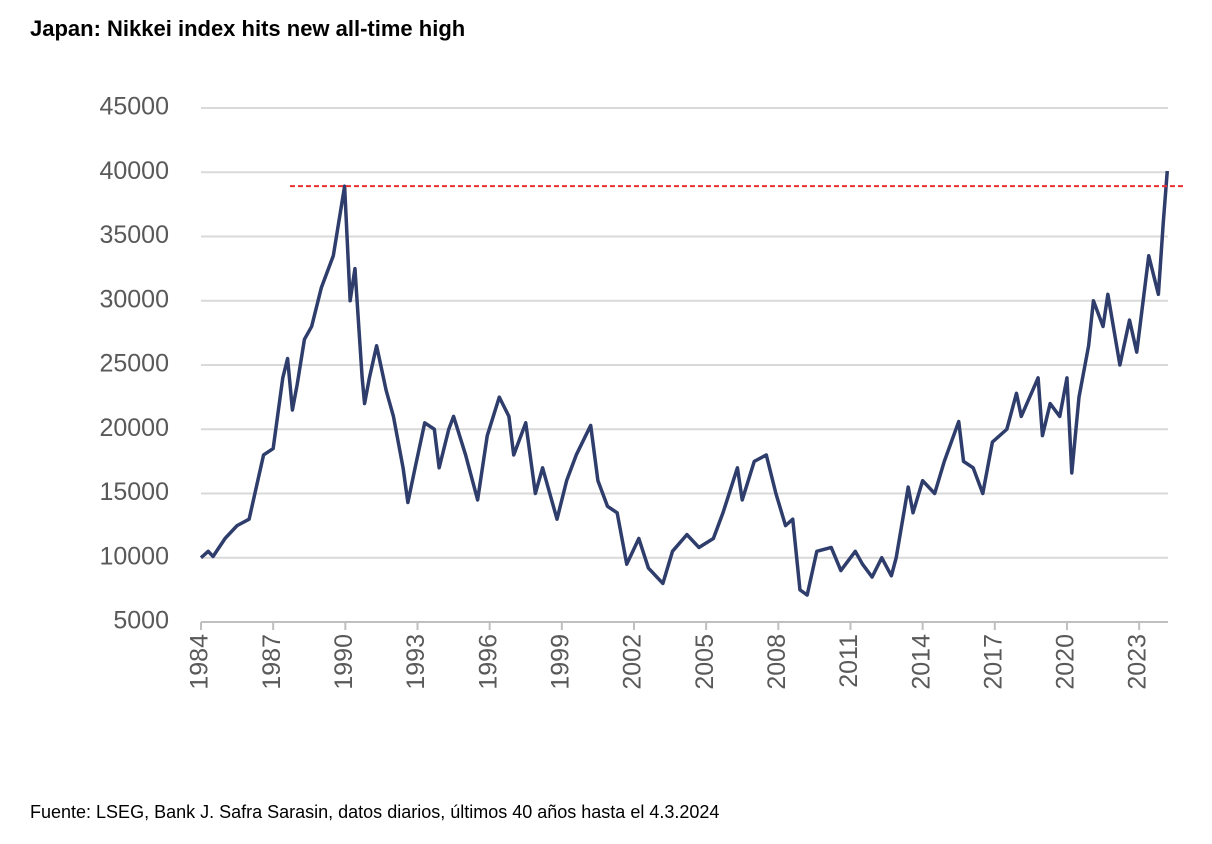 This screenshot has width=1212, height=844. What do you see at coordinates (200, 662) in the screenshot?
I see `x-tick-label: 1984` at bounding box center [200, 662].